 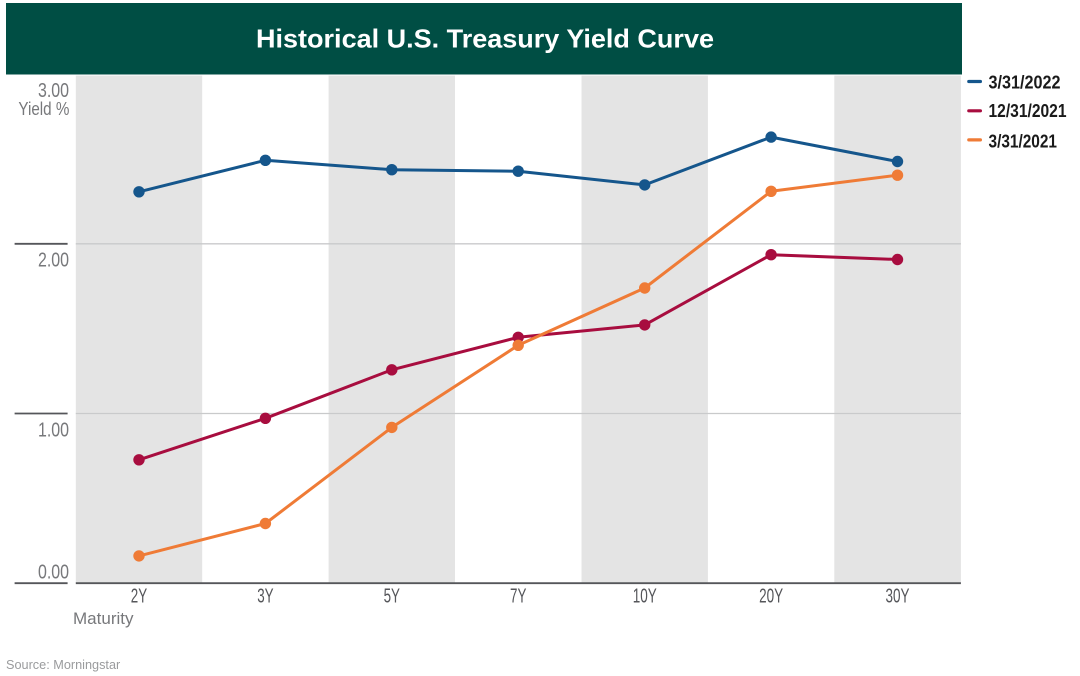 What do you see at coordinates (53, 260) in the screenshot?
I see `svg-text: 2.00` at bounding box center [53, 260].